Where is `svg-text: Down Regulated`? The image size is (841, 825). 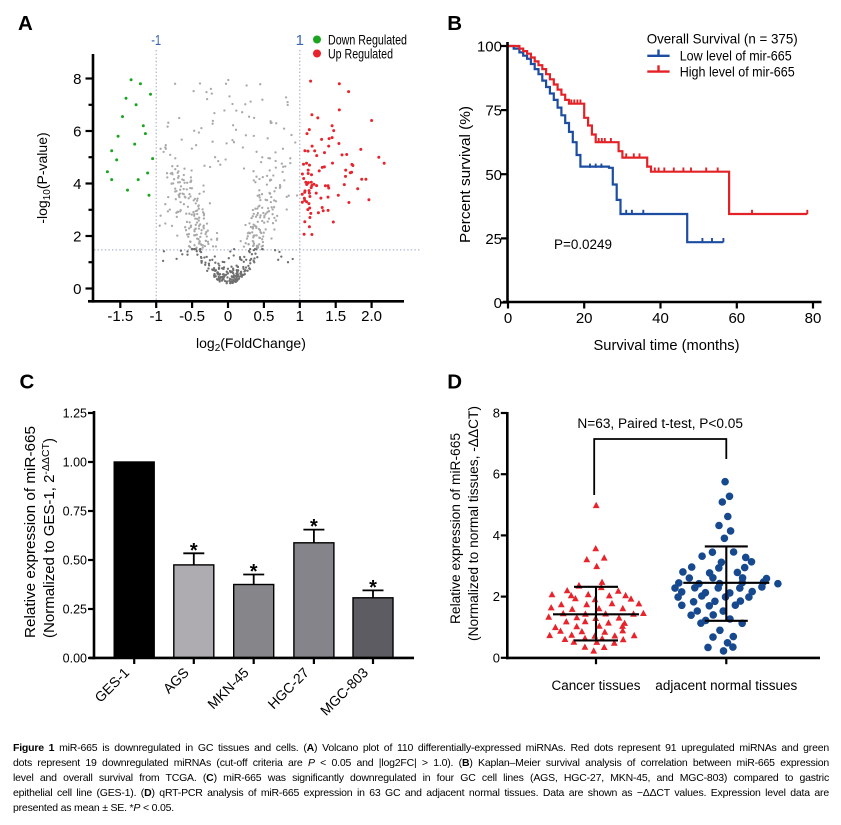 svg-text: Down Regulated is located at coordinates (367, 40).